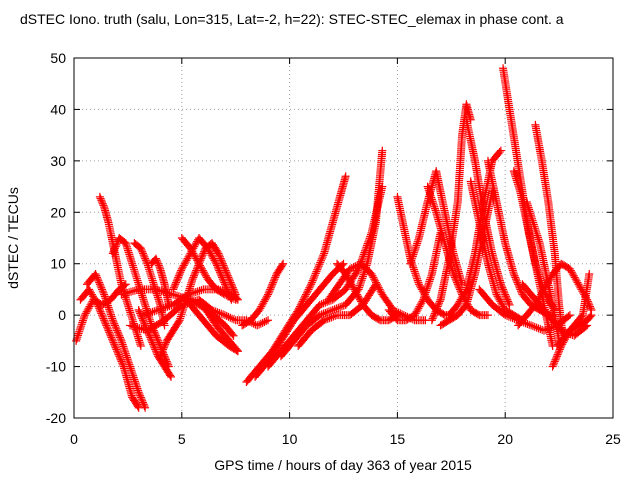 The width and height of the screenshot is (640, 480). Describe the element at coordinates (58, 212) in the screenshot. I see `y-tick-label: 20` at that location.